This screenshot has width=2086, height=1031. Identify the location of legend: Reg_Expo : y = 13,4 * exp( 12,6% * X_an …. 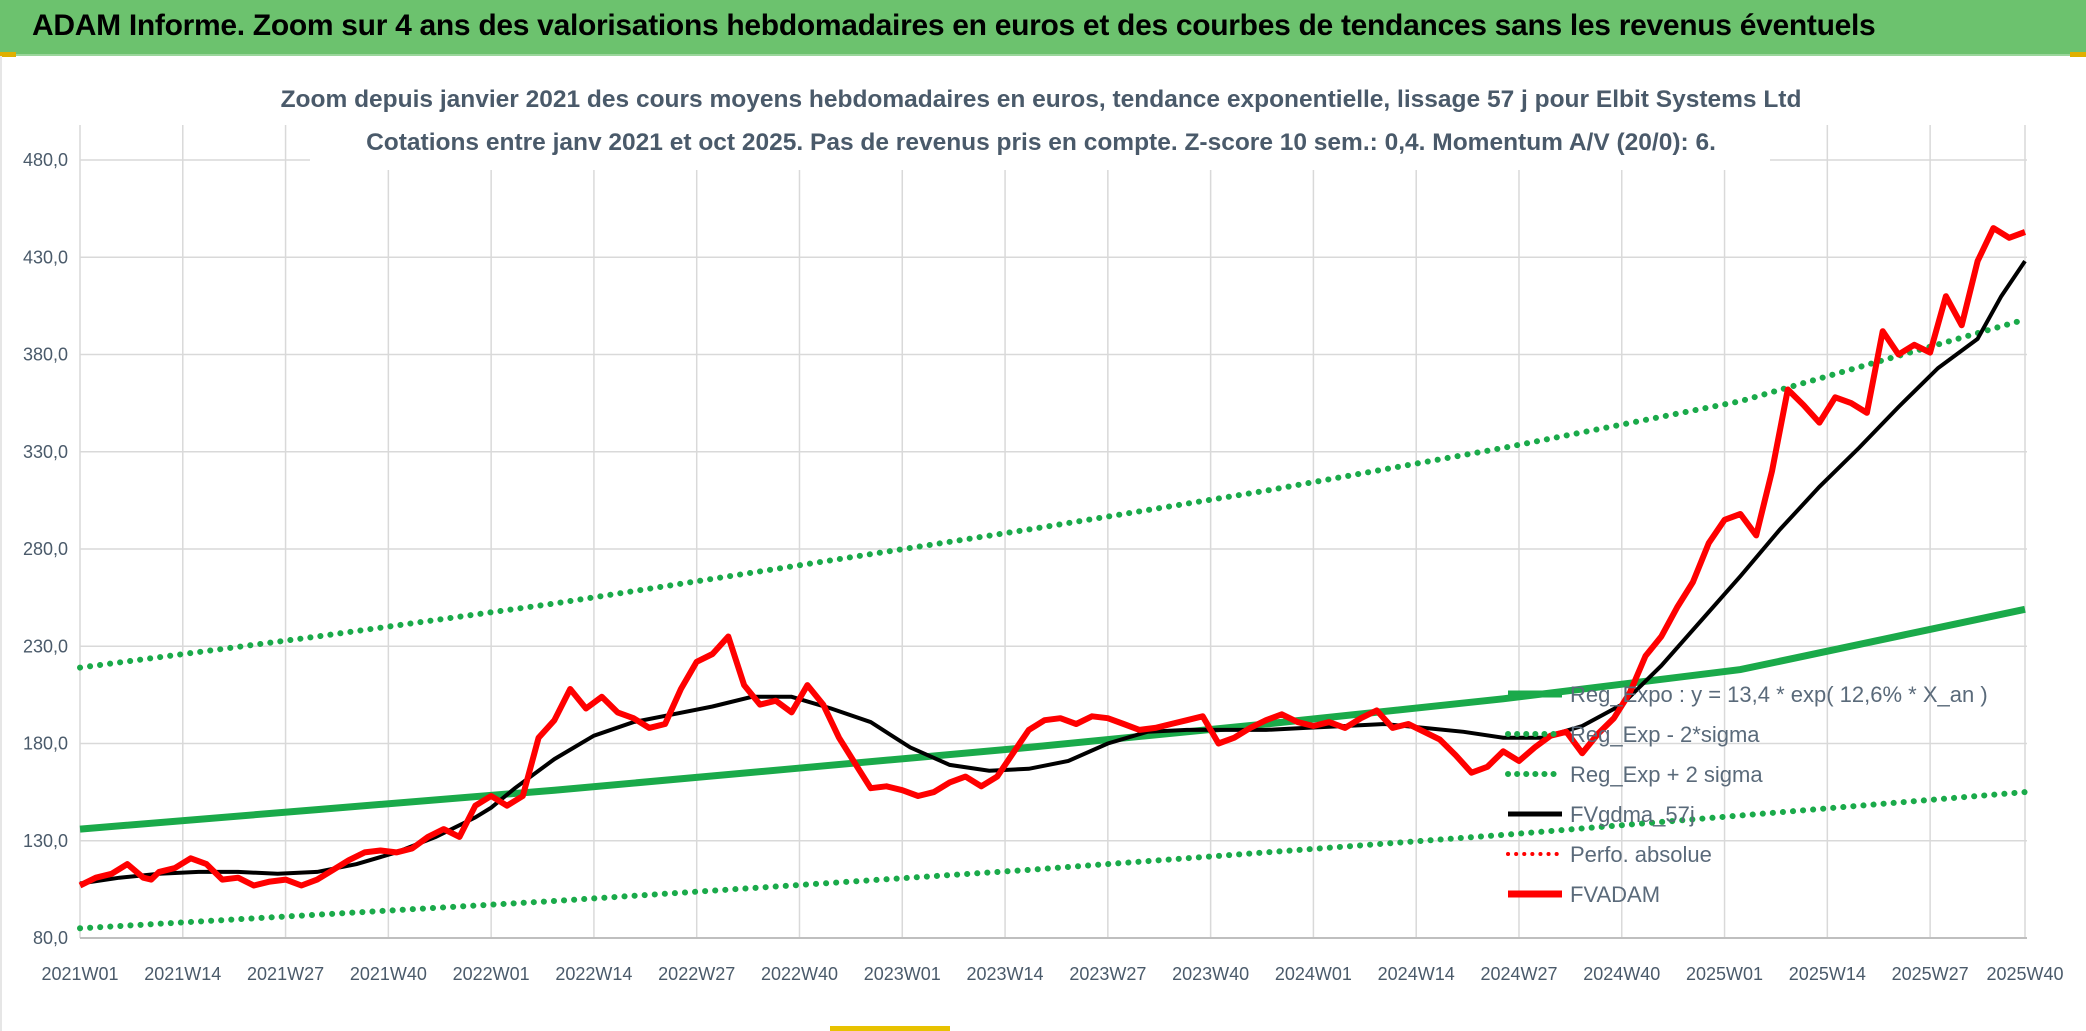
(1746, 794).